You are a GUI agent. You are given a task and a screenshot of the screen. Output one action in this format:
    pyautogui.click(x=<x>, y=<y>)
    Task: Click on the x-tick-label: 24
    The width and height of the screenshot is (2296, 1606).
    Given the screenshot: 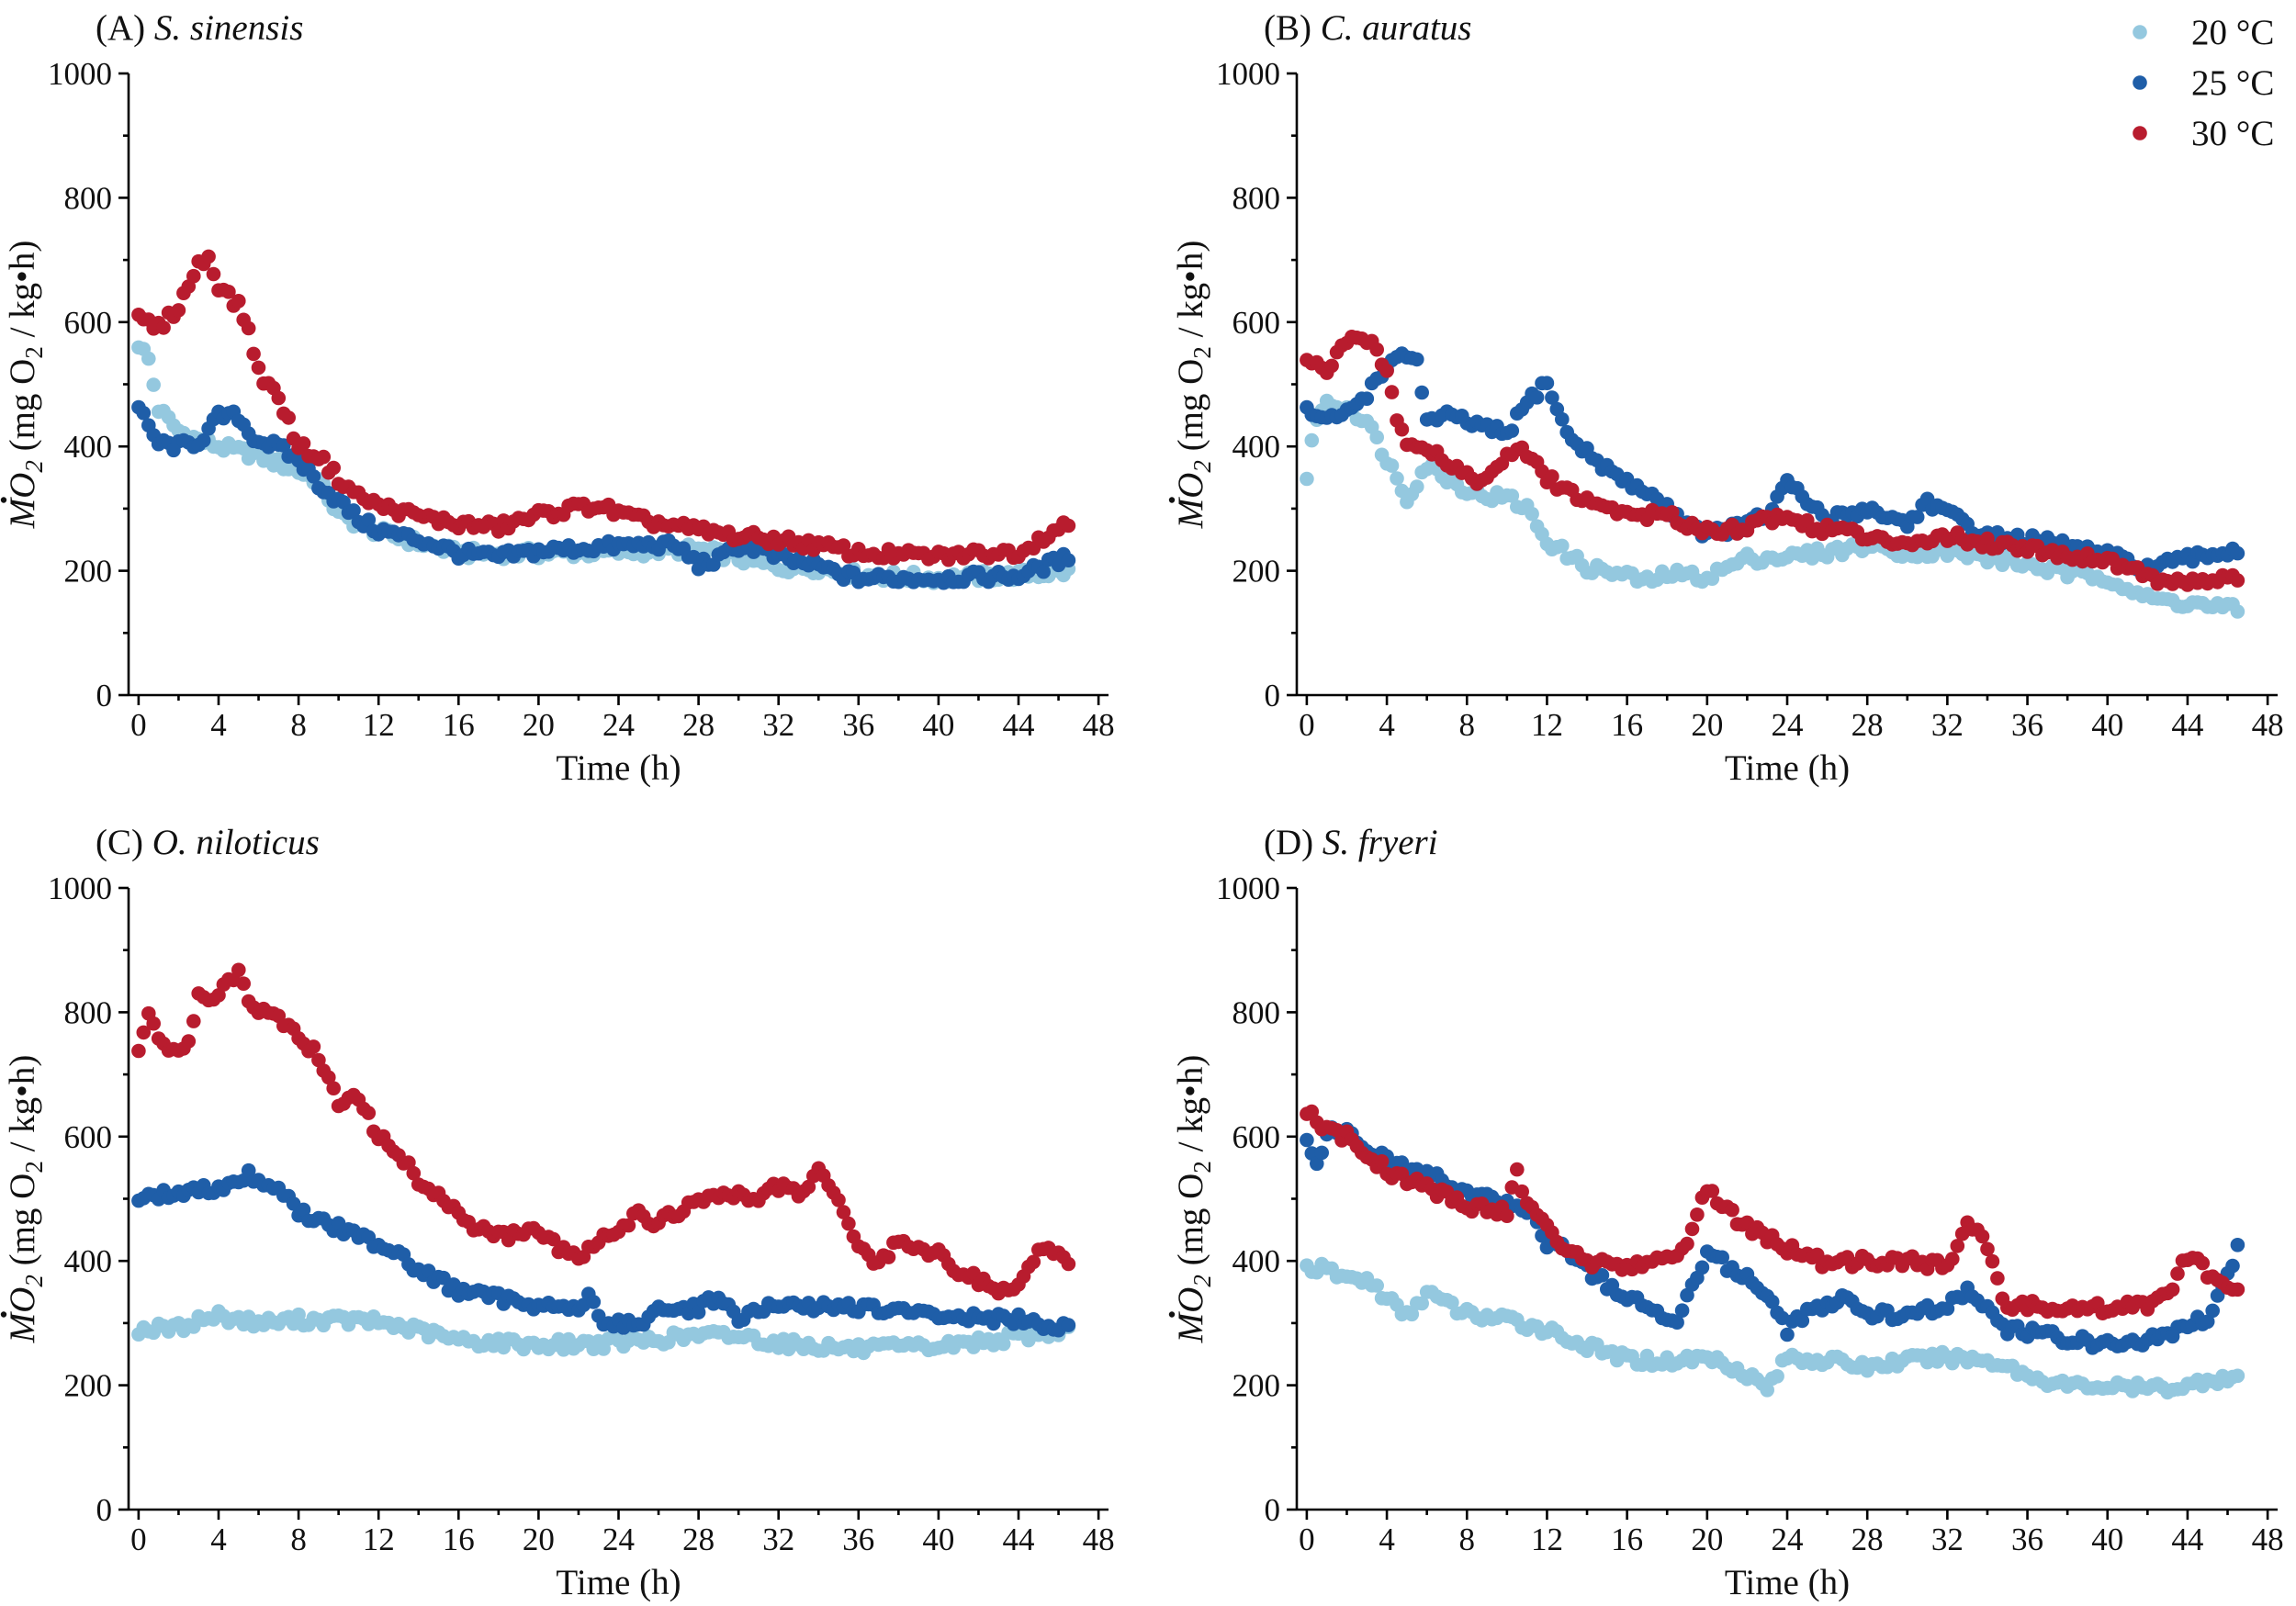 What is the action you would take?
    pyautogui.click(x=618, y=1539)
    